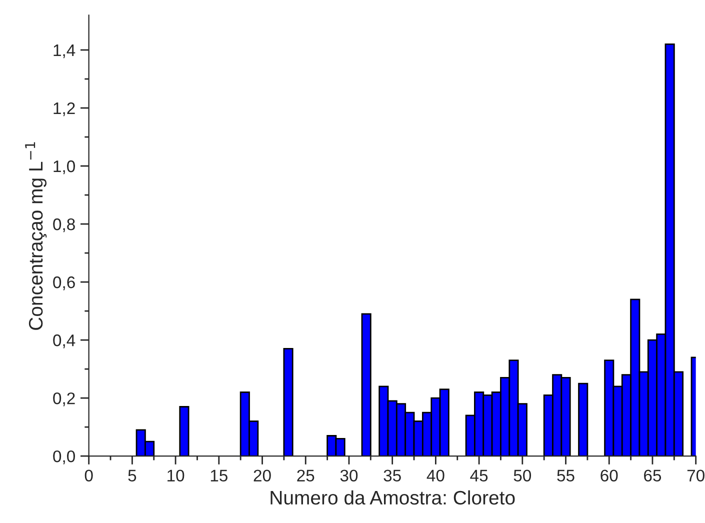  I want to click on x-tick-label: 55, so click(565, 476).